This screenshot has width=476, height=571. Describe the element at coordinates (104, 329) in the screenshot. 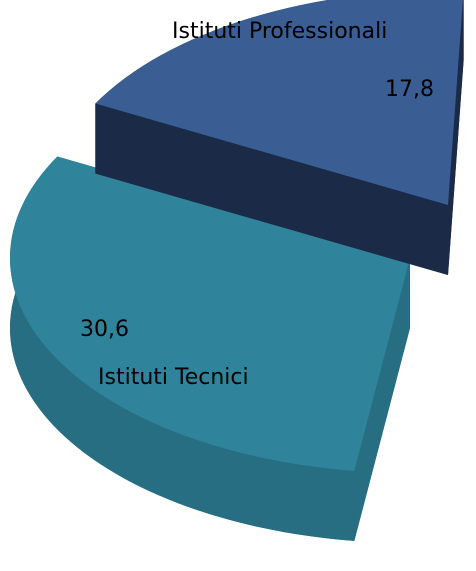

I see `value-label: 30,6` at that location.